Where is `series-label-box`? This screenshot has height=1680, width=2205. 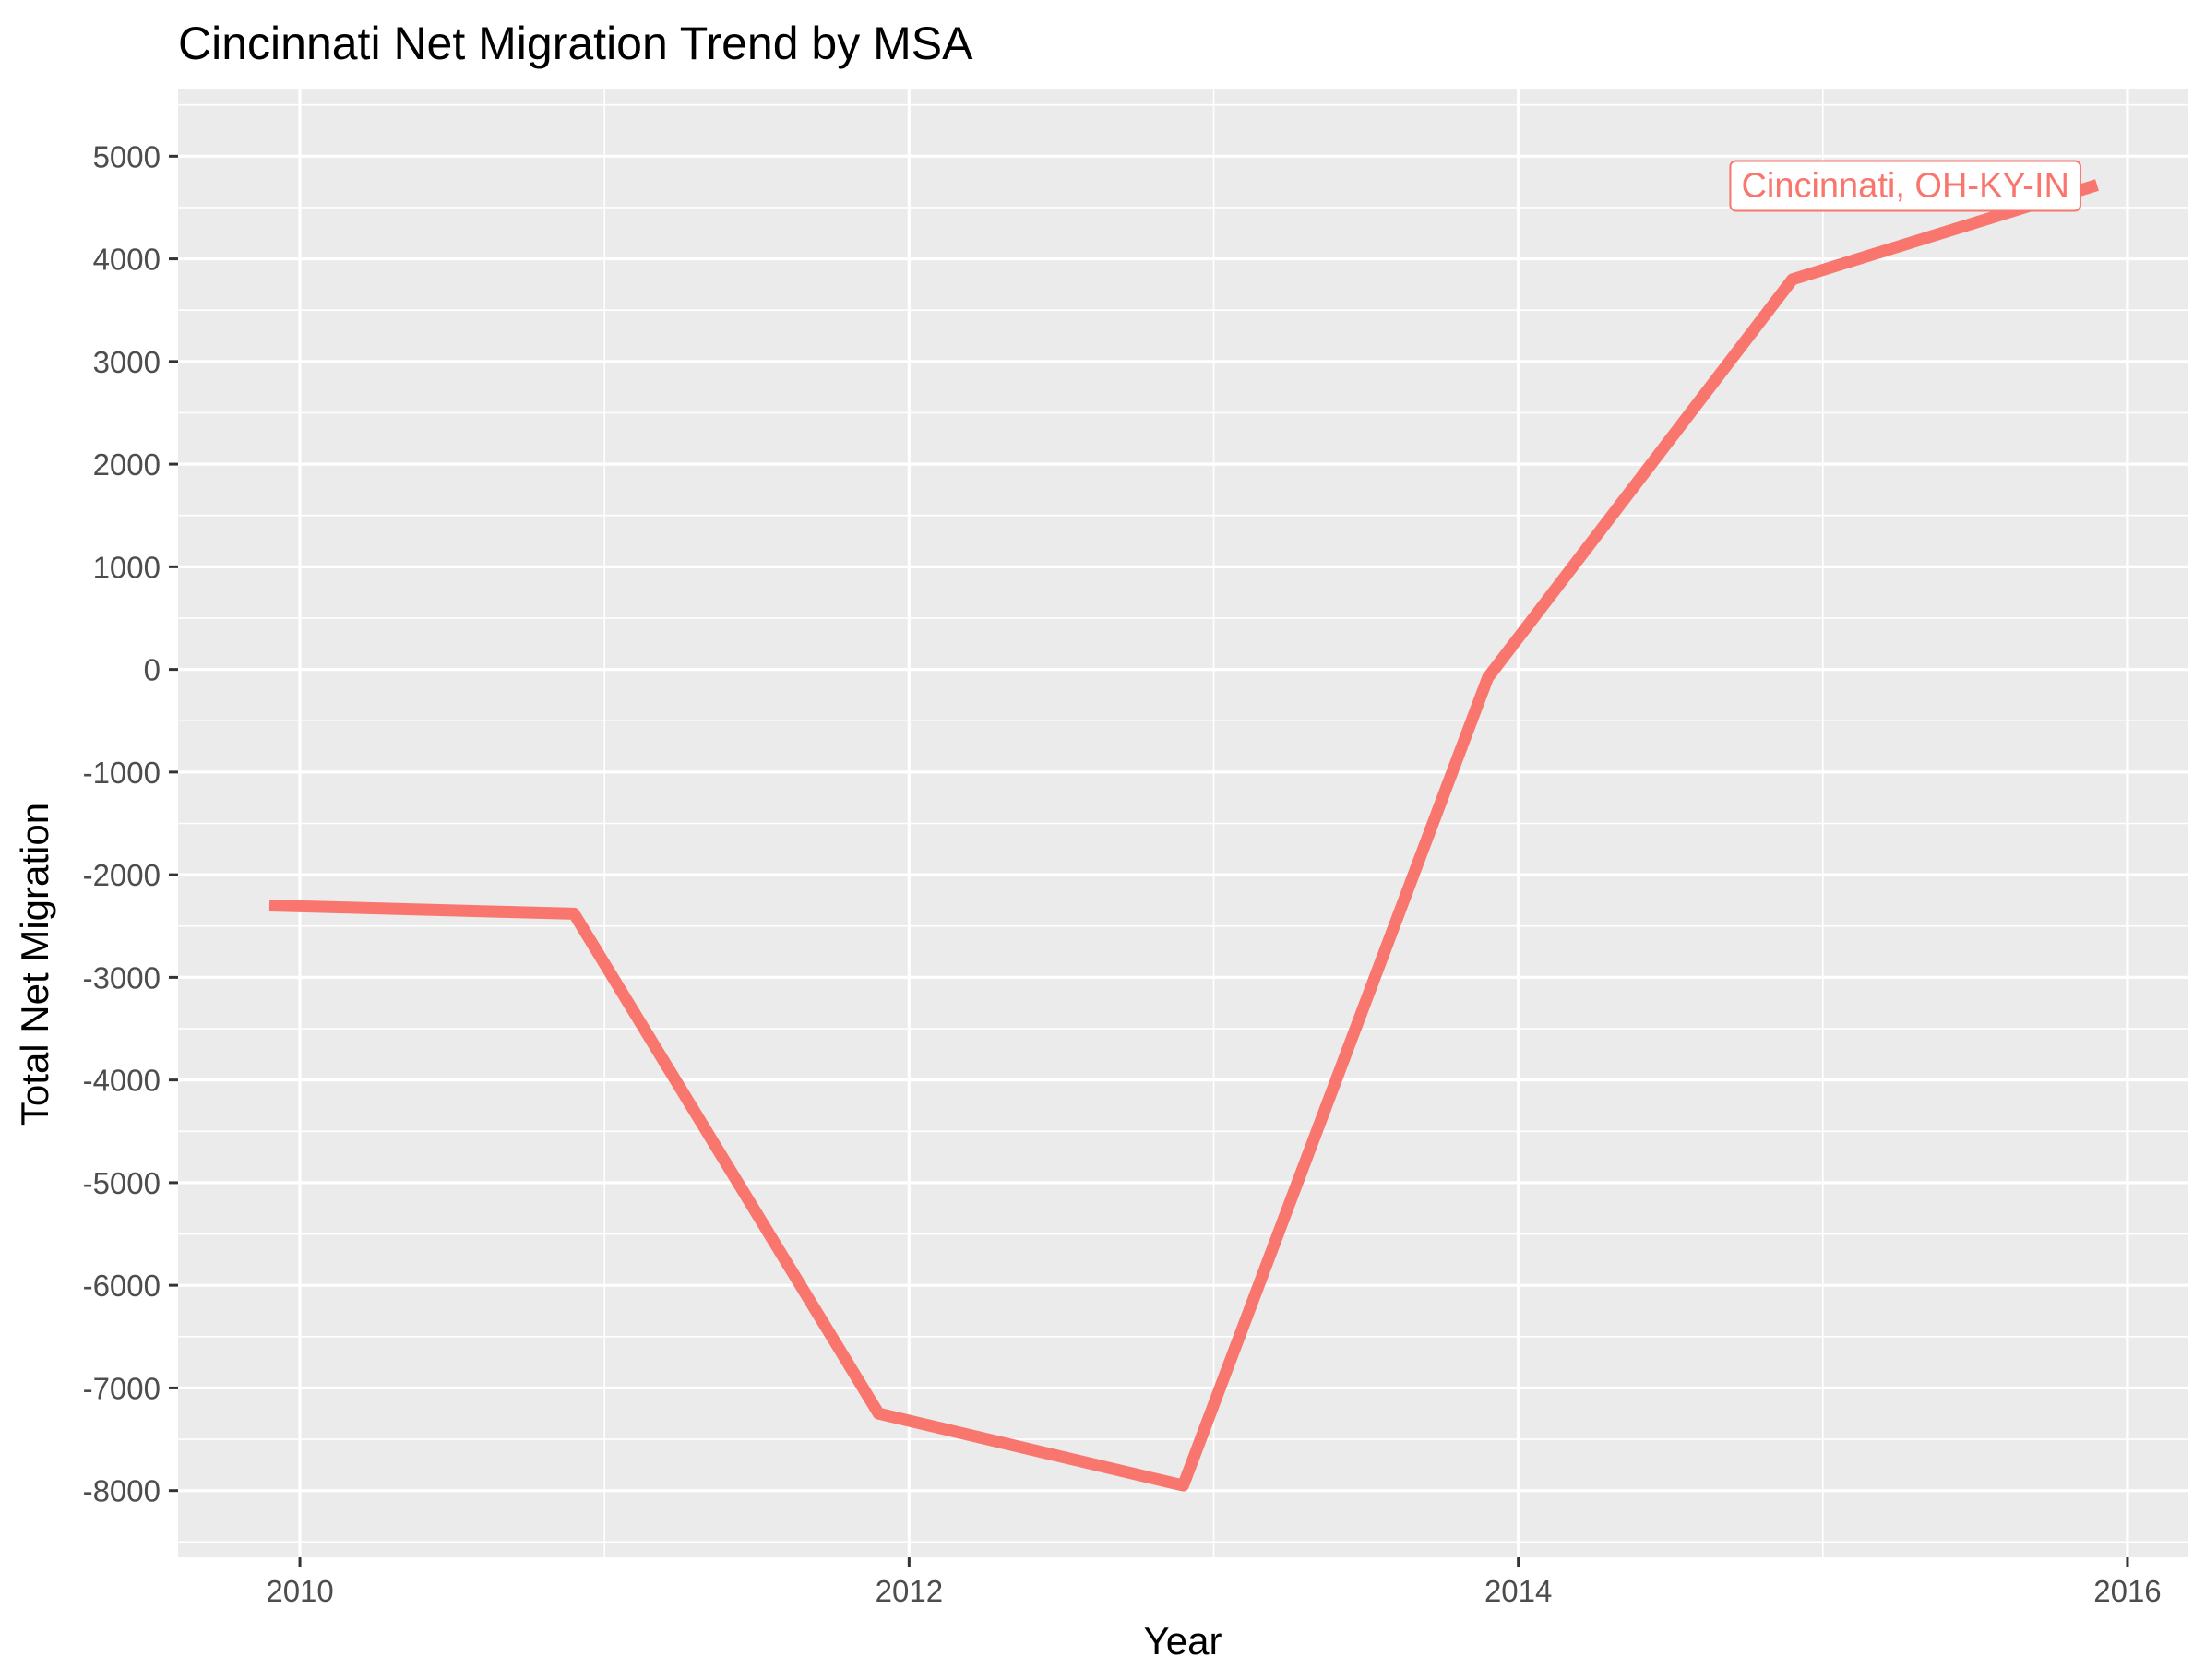 series-label-box is located at coordinates (1905, 186).